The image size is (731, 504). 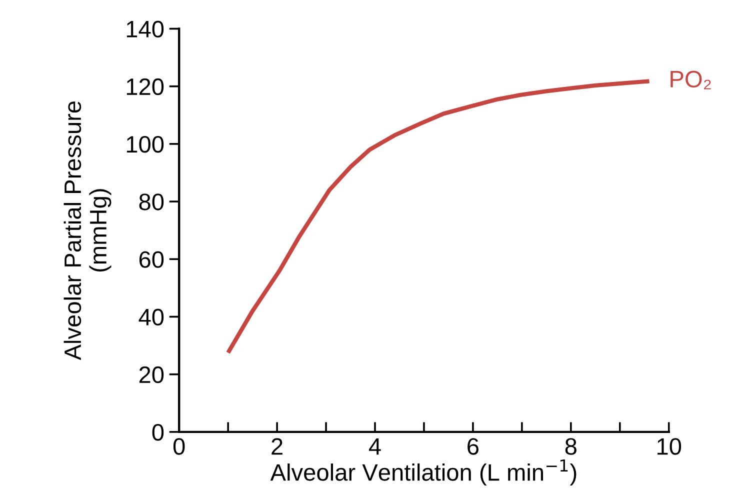 I want to click on y-tick-label: 60, so click(x=151, y=259).